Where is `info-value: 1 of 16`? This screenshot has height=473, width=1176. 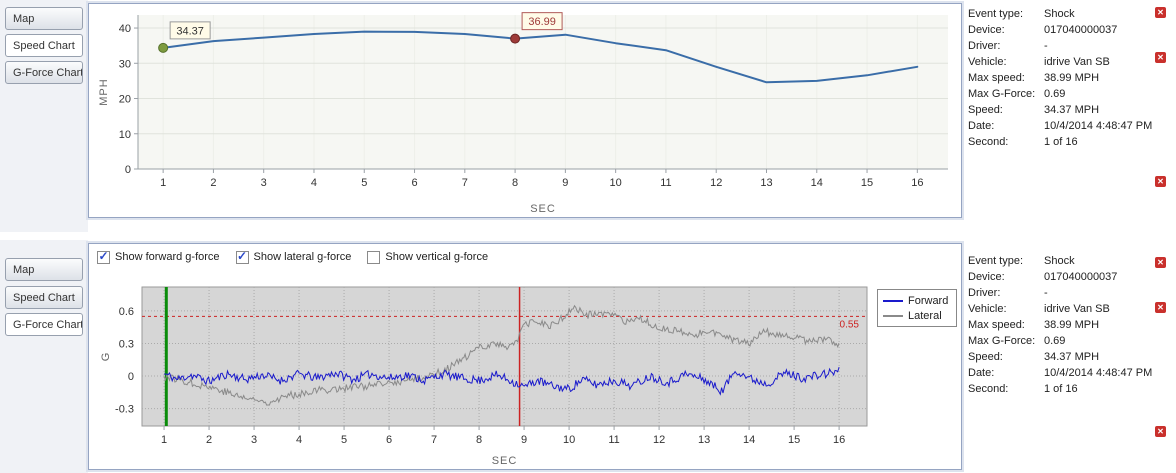
info-value: 1 of 16 is located at coordinates (1061, 142).